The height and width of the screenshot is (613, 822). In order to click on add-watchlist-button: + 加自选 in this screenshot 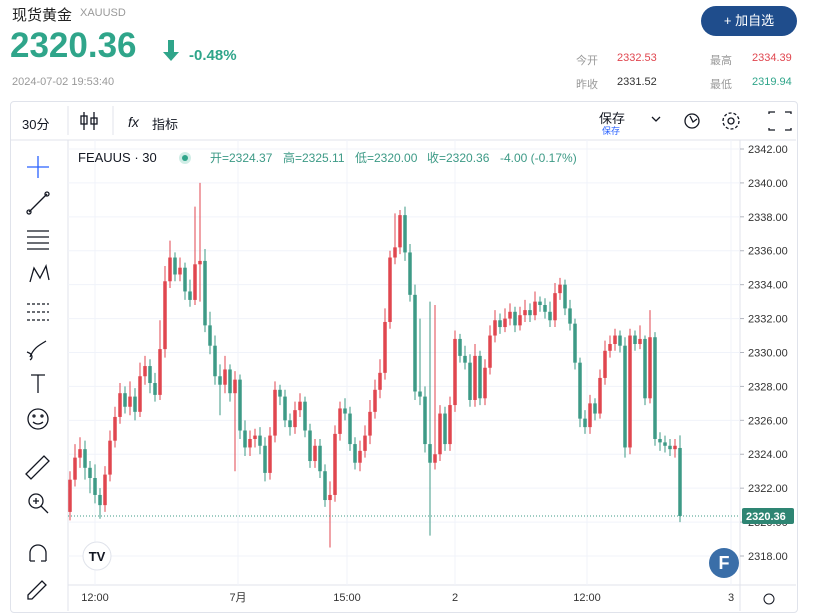, I will do `click(749, 21)`.